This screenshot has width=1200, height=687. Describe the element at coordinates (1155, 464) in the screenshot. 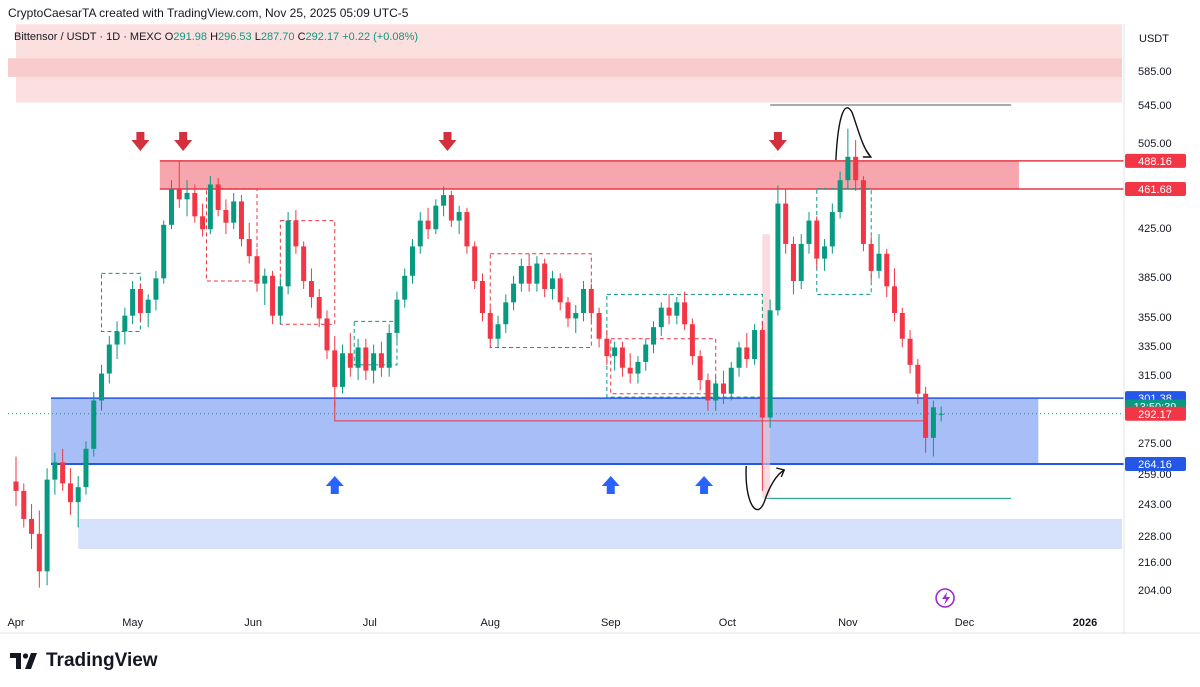

I see `price-label-box-support-bottom` at that location.